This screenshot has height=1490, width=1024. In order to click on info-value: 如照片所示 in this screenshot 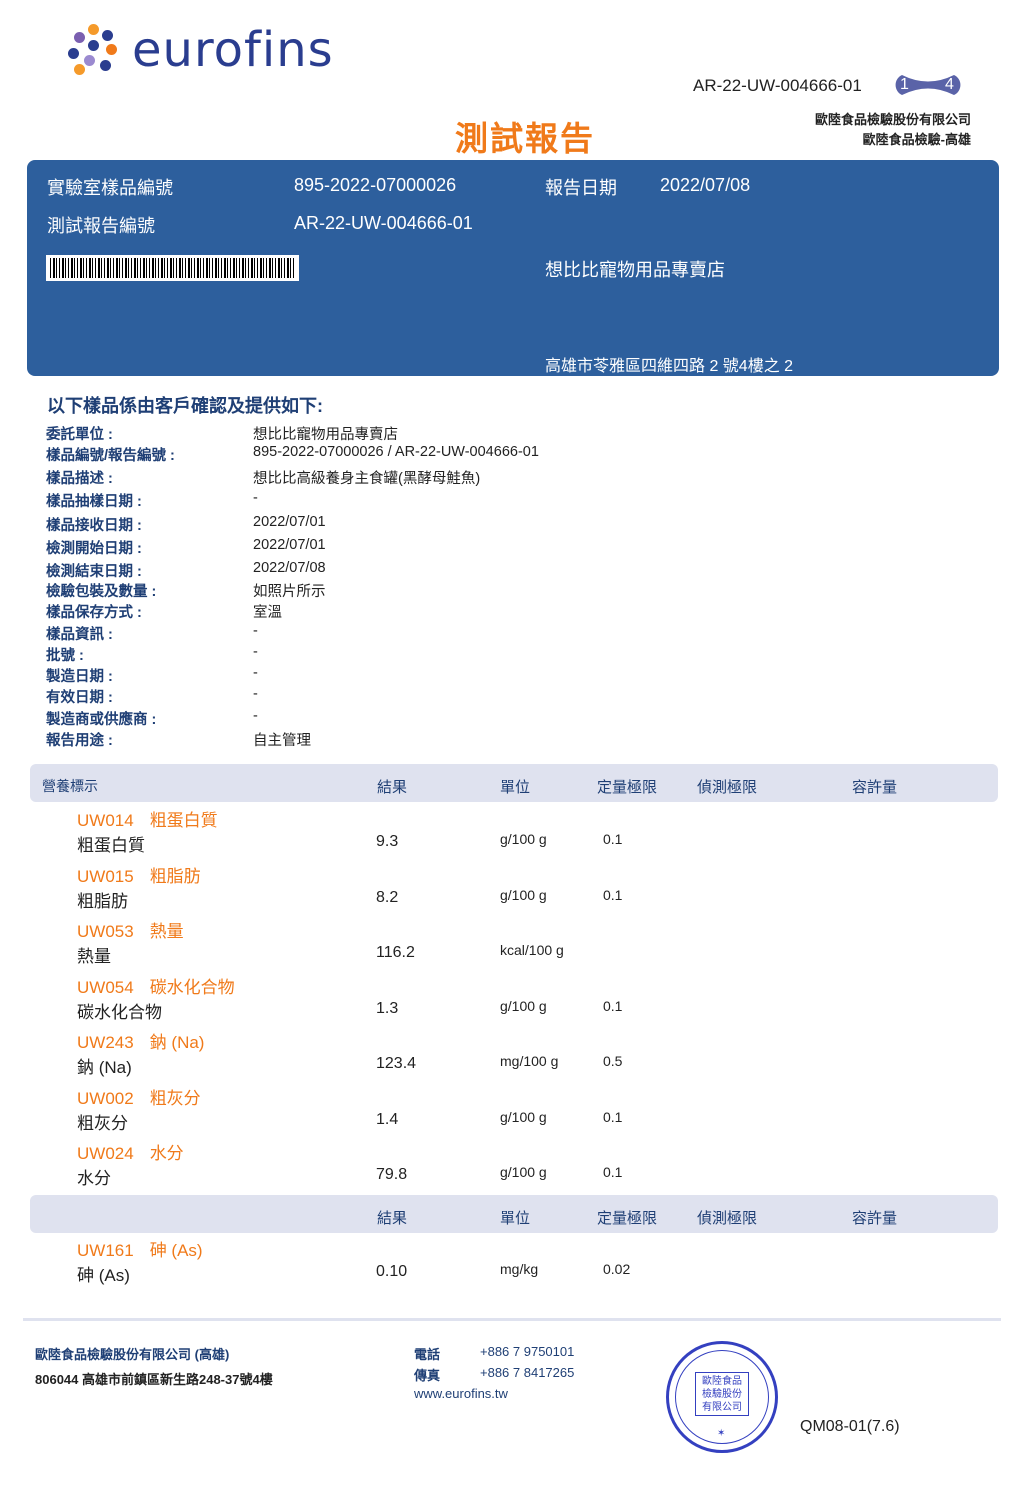, I will do `click(289, 592)`.